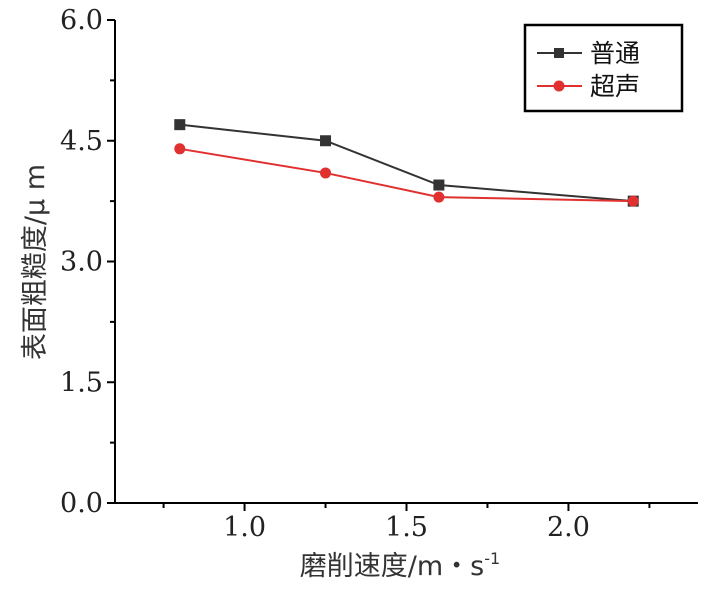  What do you see at coordinates (81, 503) in the screenshot?
I see `y-tick-label: 0.0` at bounding box center [81, 503].